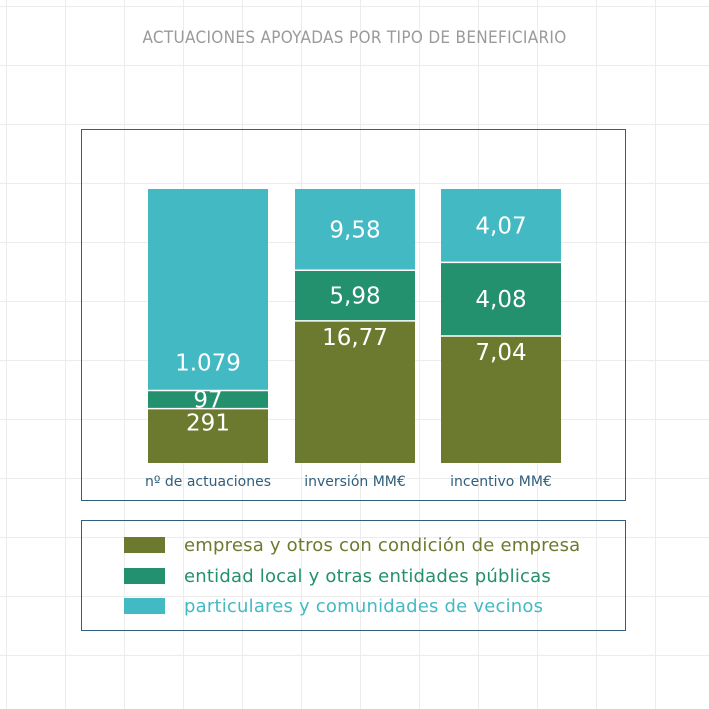 The width and height of the screenshot is (709, 709). I want to click on bar-incentivo-empresa, so click(501, 399).